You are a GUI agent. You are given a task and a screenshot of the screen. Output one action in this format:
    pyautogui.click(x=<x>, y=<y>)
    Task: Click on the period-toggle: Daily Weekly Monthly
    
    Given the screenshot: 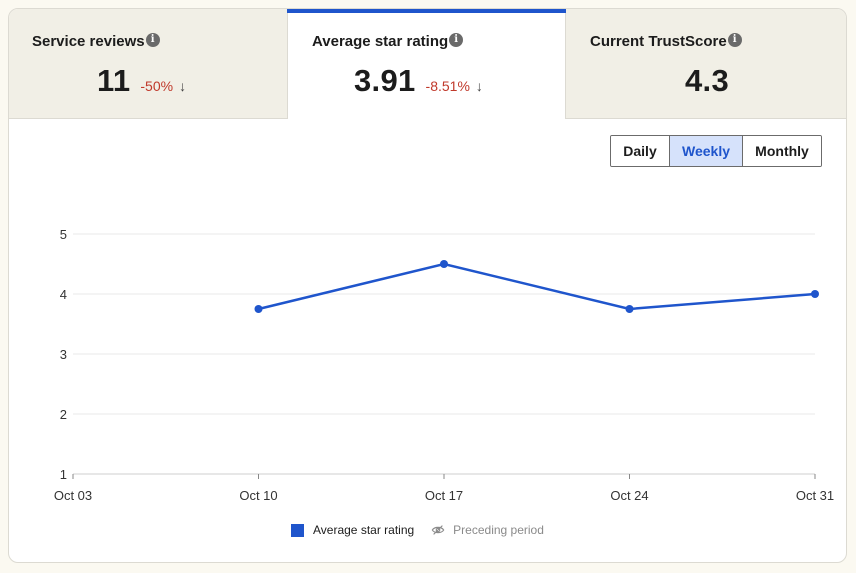 What is the action you would take?
    pyautogui.click(x=716, y=151)
    